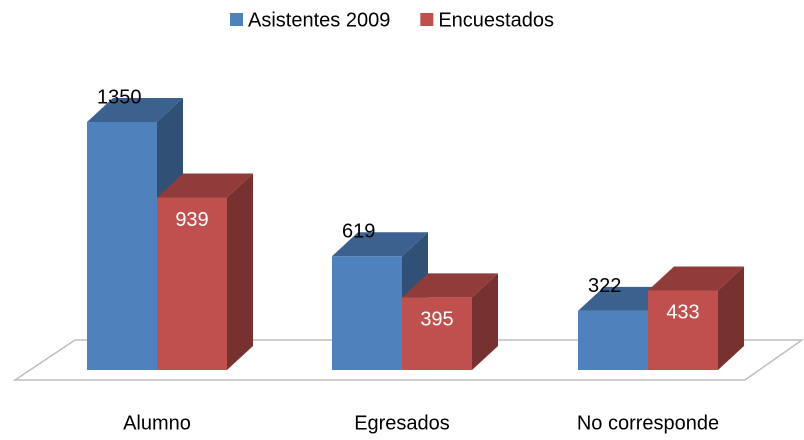 This screenshot has height=440, width=804. I want to click on data-label: 433, so click(682, 313).